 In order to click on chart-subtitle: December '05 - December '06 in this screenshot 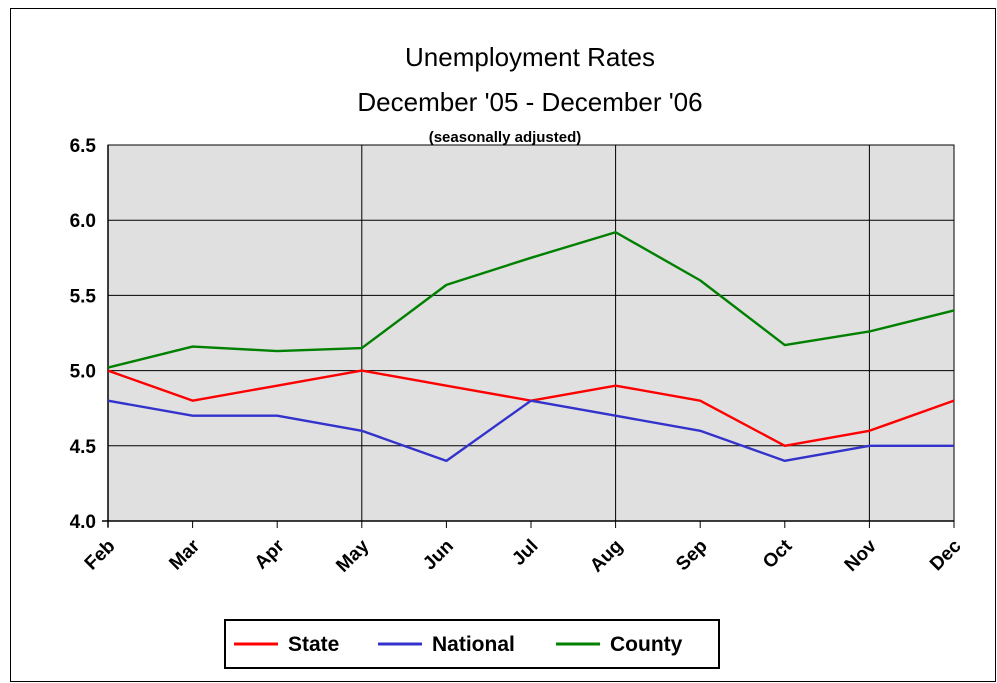, I will do `click(529, 102)`.